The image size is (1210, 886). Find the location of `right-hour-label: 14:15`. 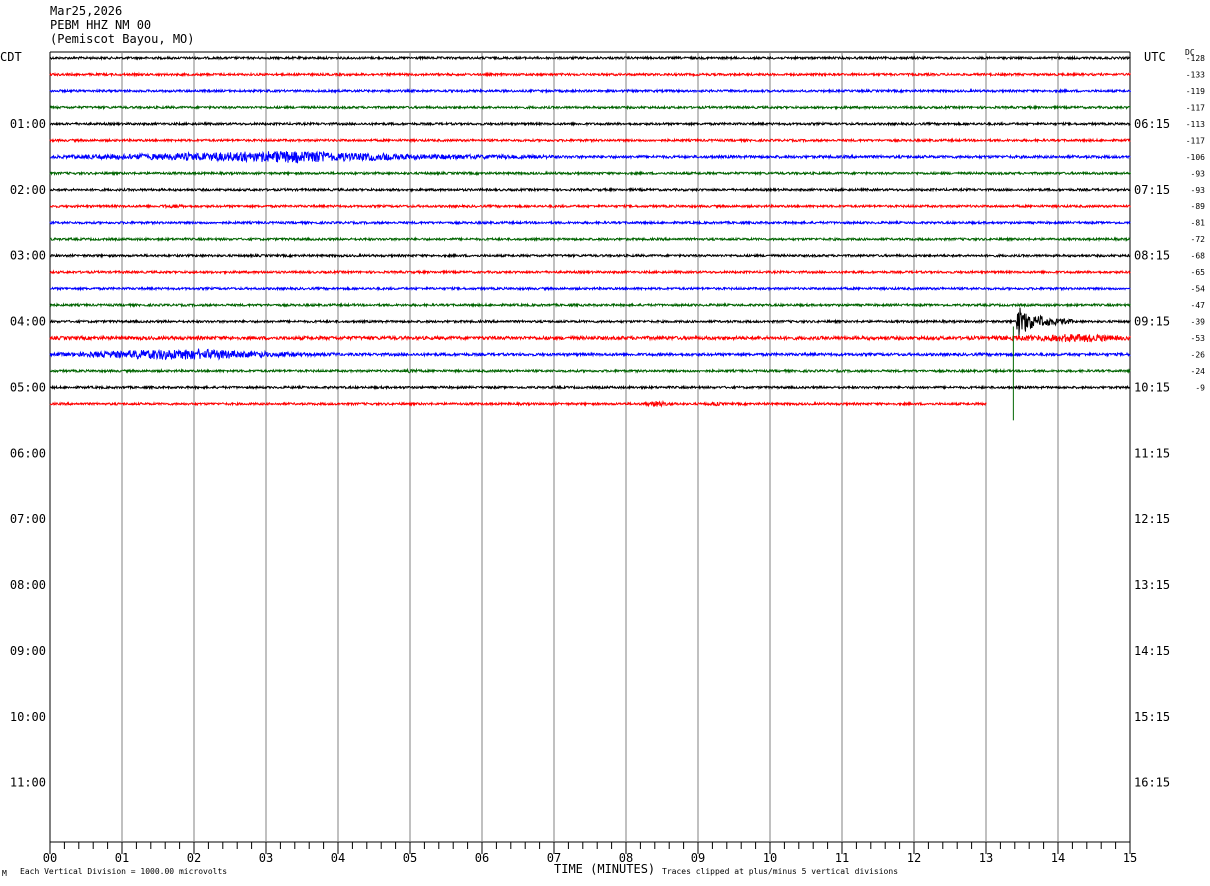

right-hour-label: 14:15 is located at coordinates (1152, 651).